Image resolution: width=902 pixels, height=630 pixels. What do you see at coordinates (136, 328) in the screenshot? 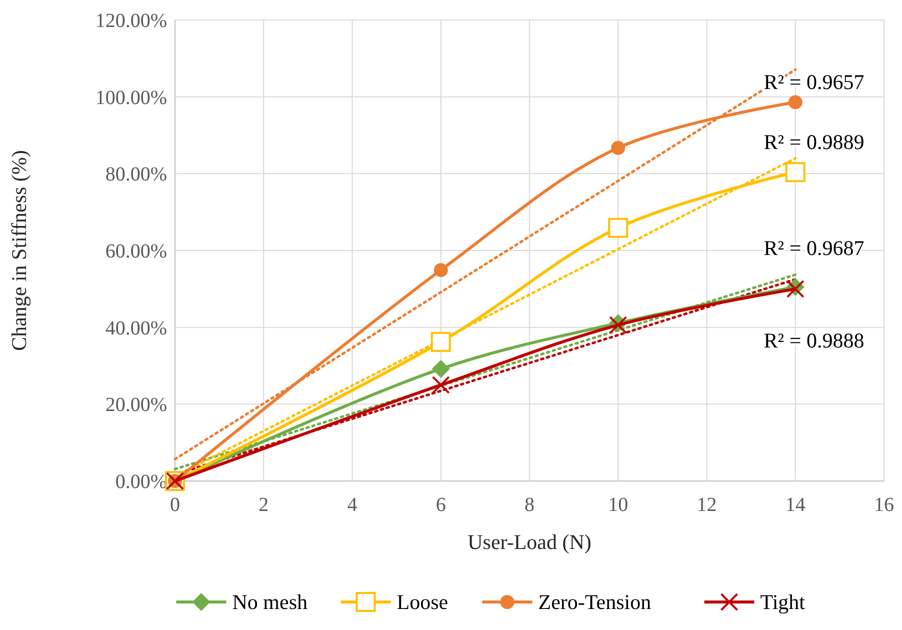
I see `y-tick-label: 40.00%` at bounding box center [136, 328].